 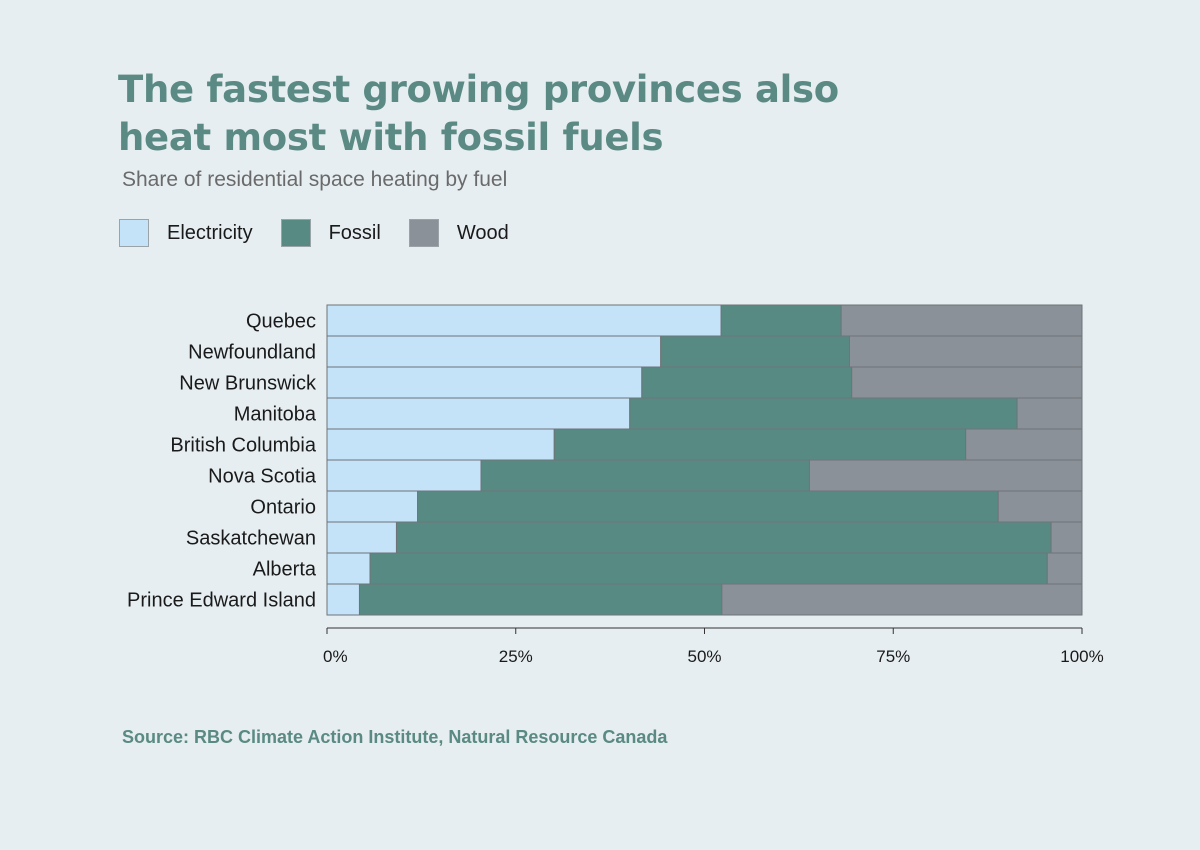 What do you see at coordinates (275, 415) in the screenshot?
I see `category-label-manitoba: Manitoba` at bounding box center [275, 415].